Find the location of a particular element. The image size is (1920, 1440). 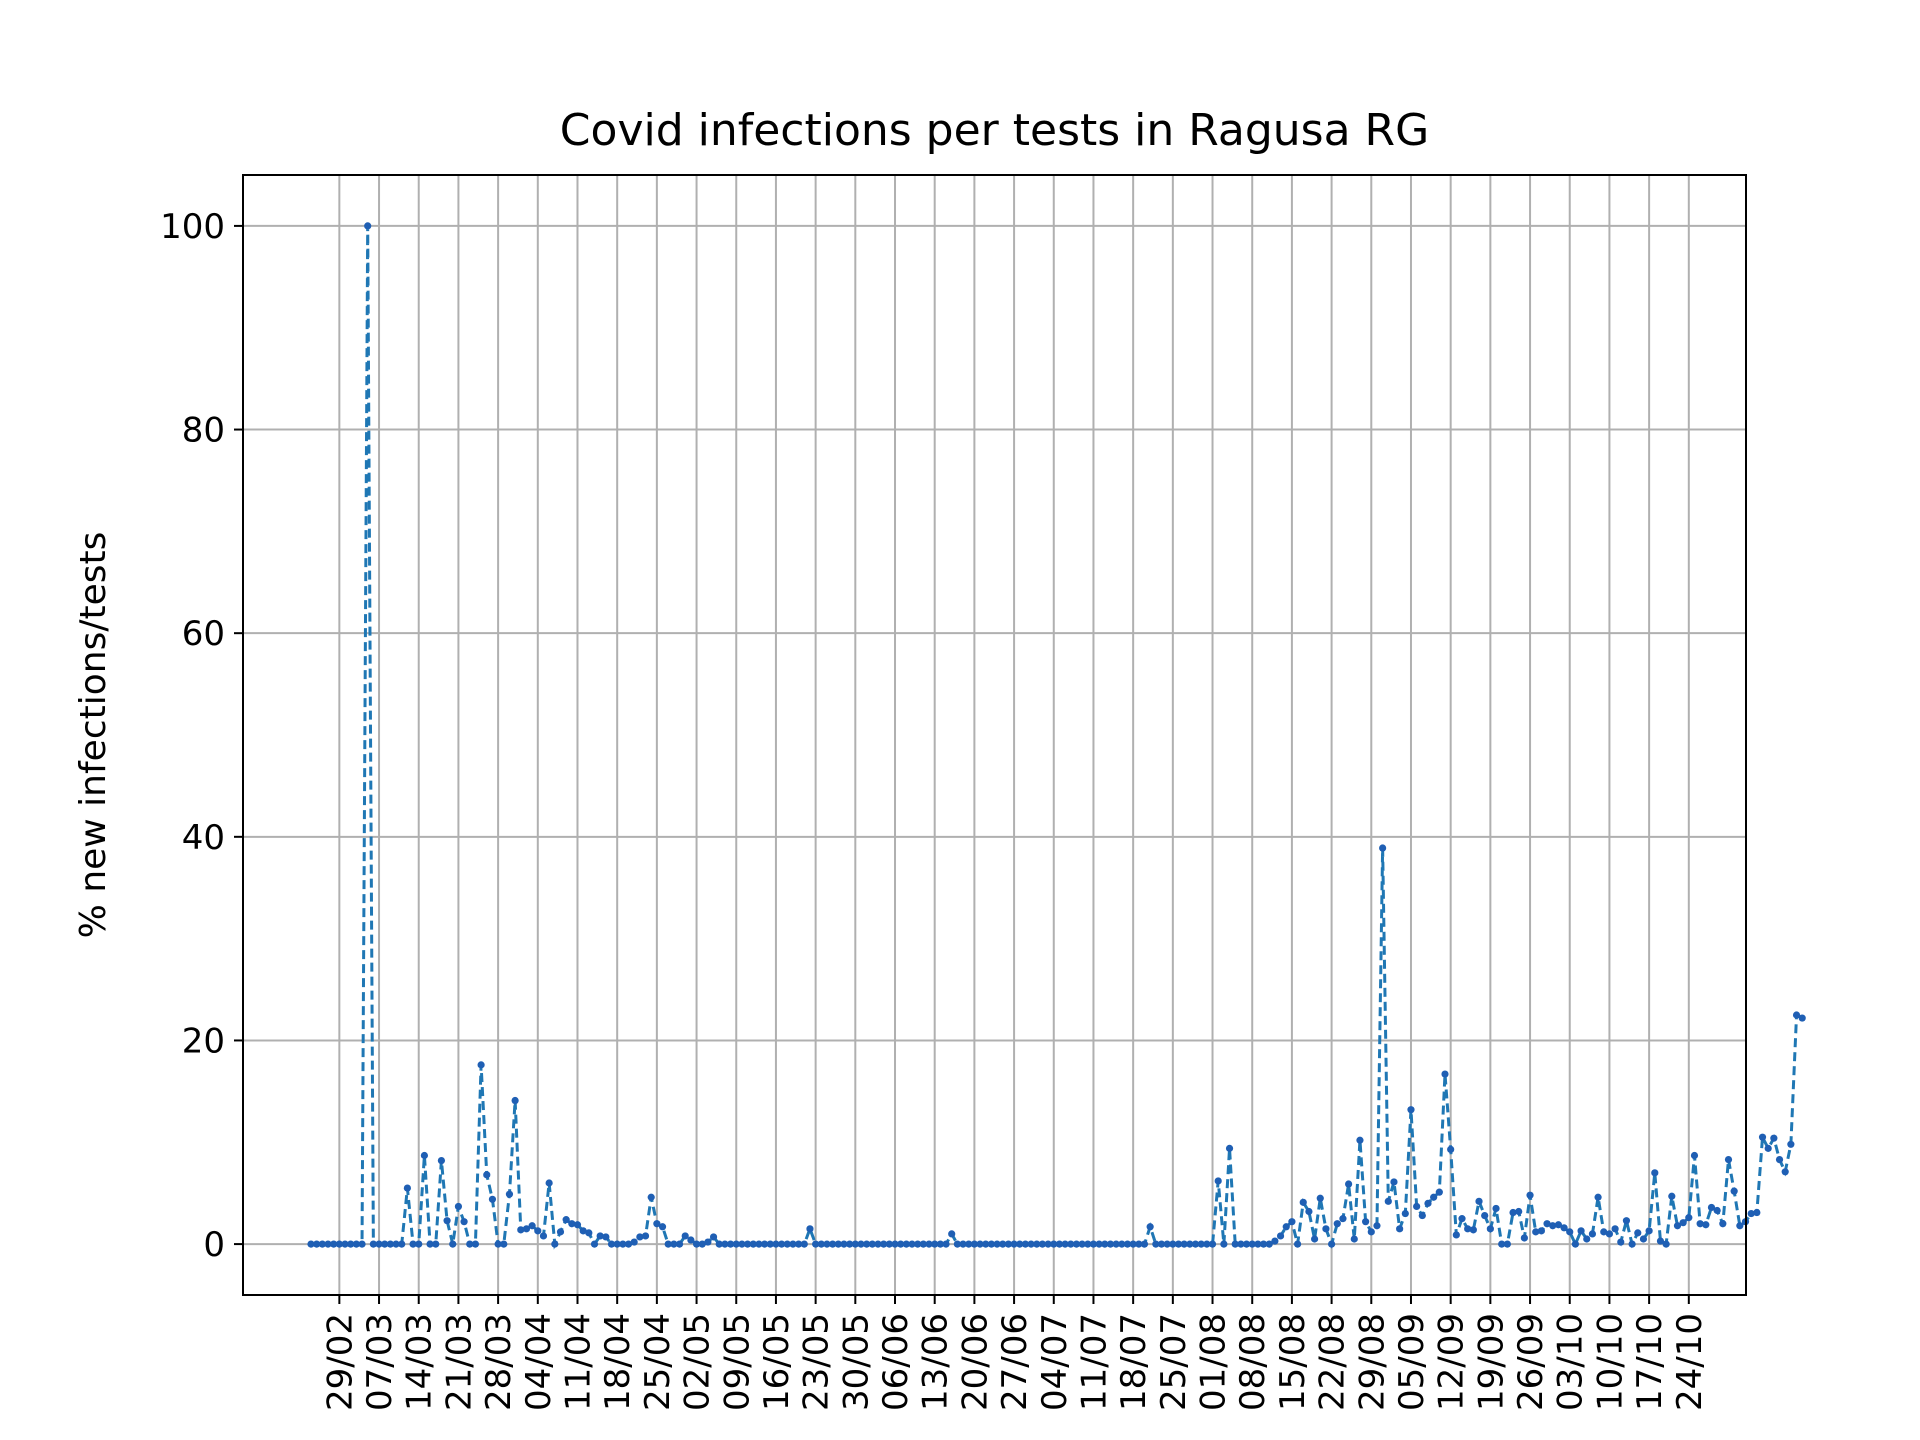

x-tick-label: 16/05 is located at coordinates (777, 1362).